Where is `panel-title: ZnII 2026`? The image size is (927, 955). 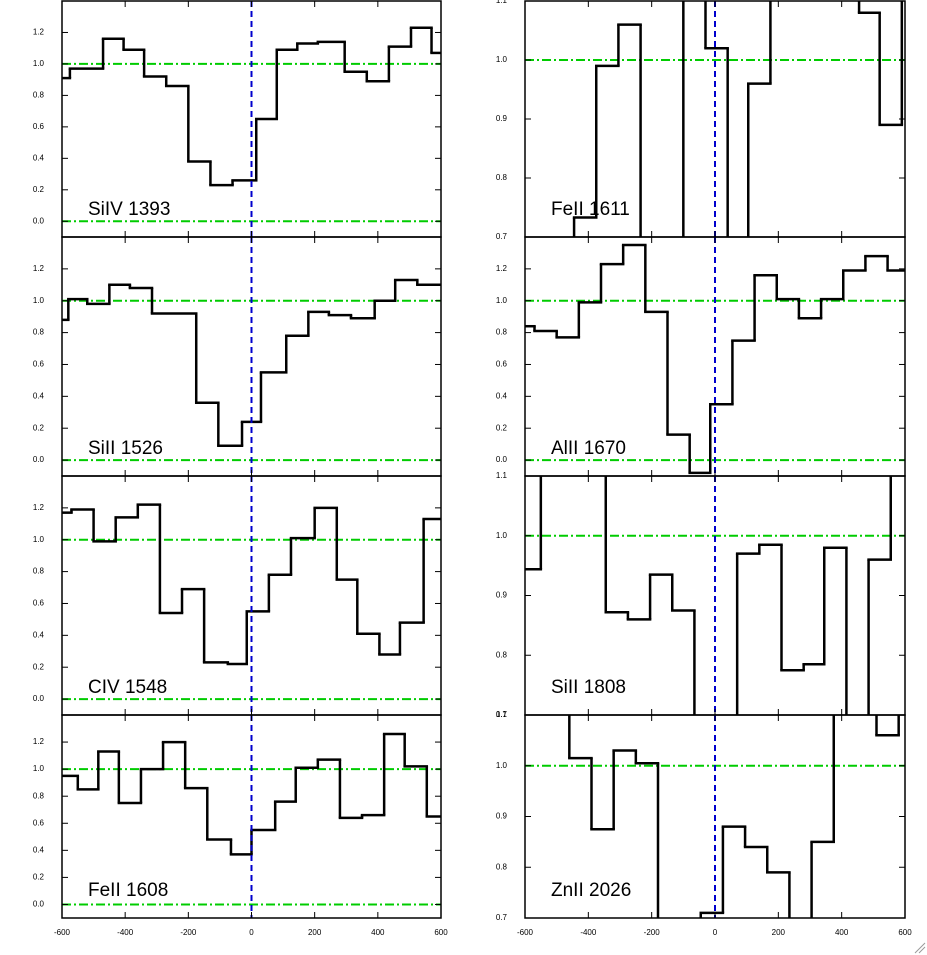 panel-title: ZnII 2026 is located at coordinates (591, 890).